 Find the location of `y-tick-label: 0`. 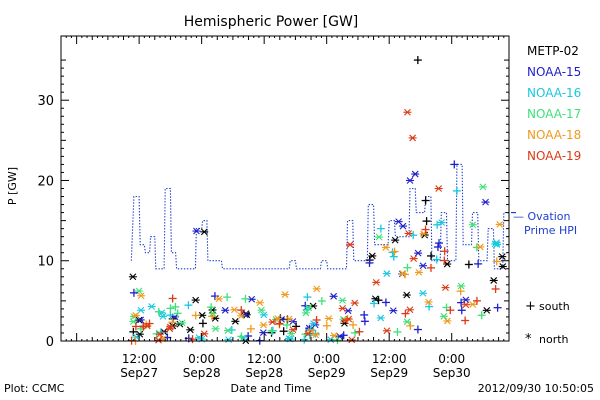

y-tick-label: 0 is located at coordinates (50, 342).